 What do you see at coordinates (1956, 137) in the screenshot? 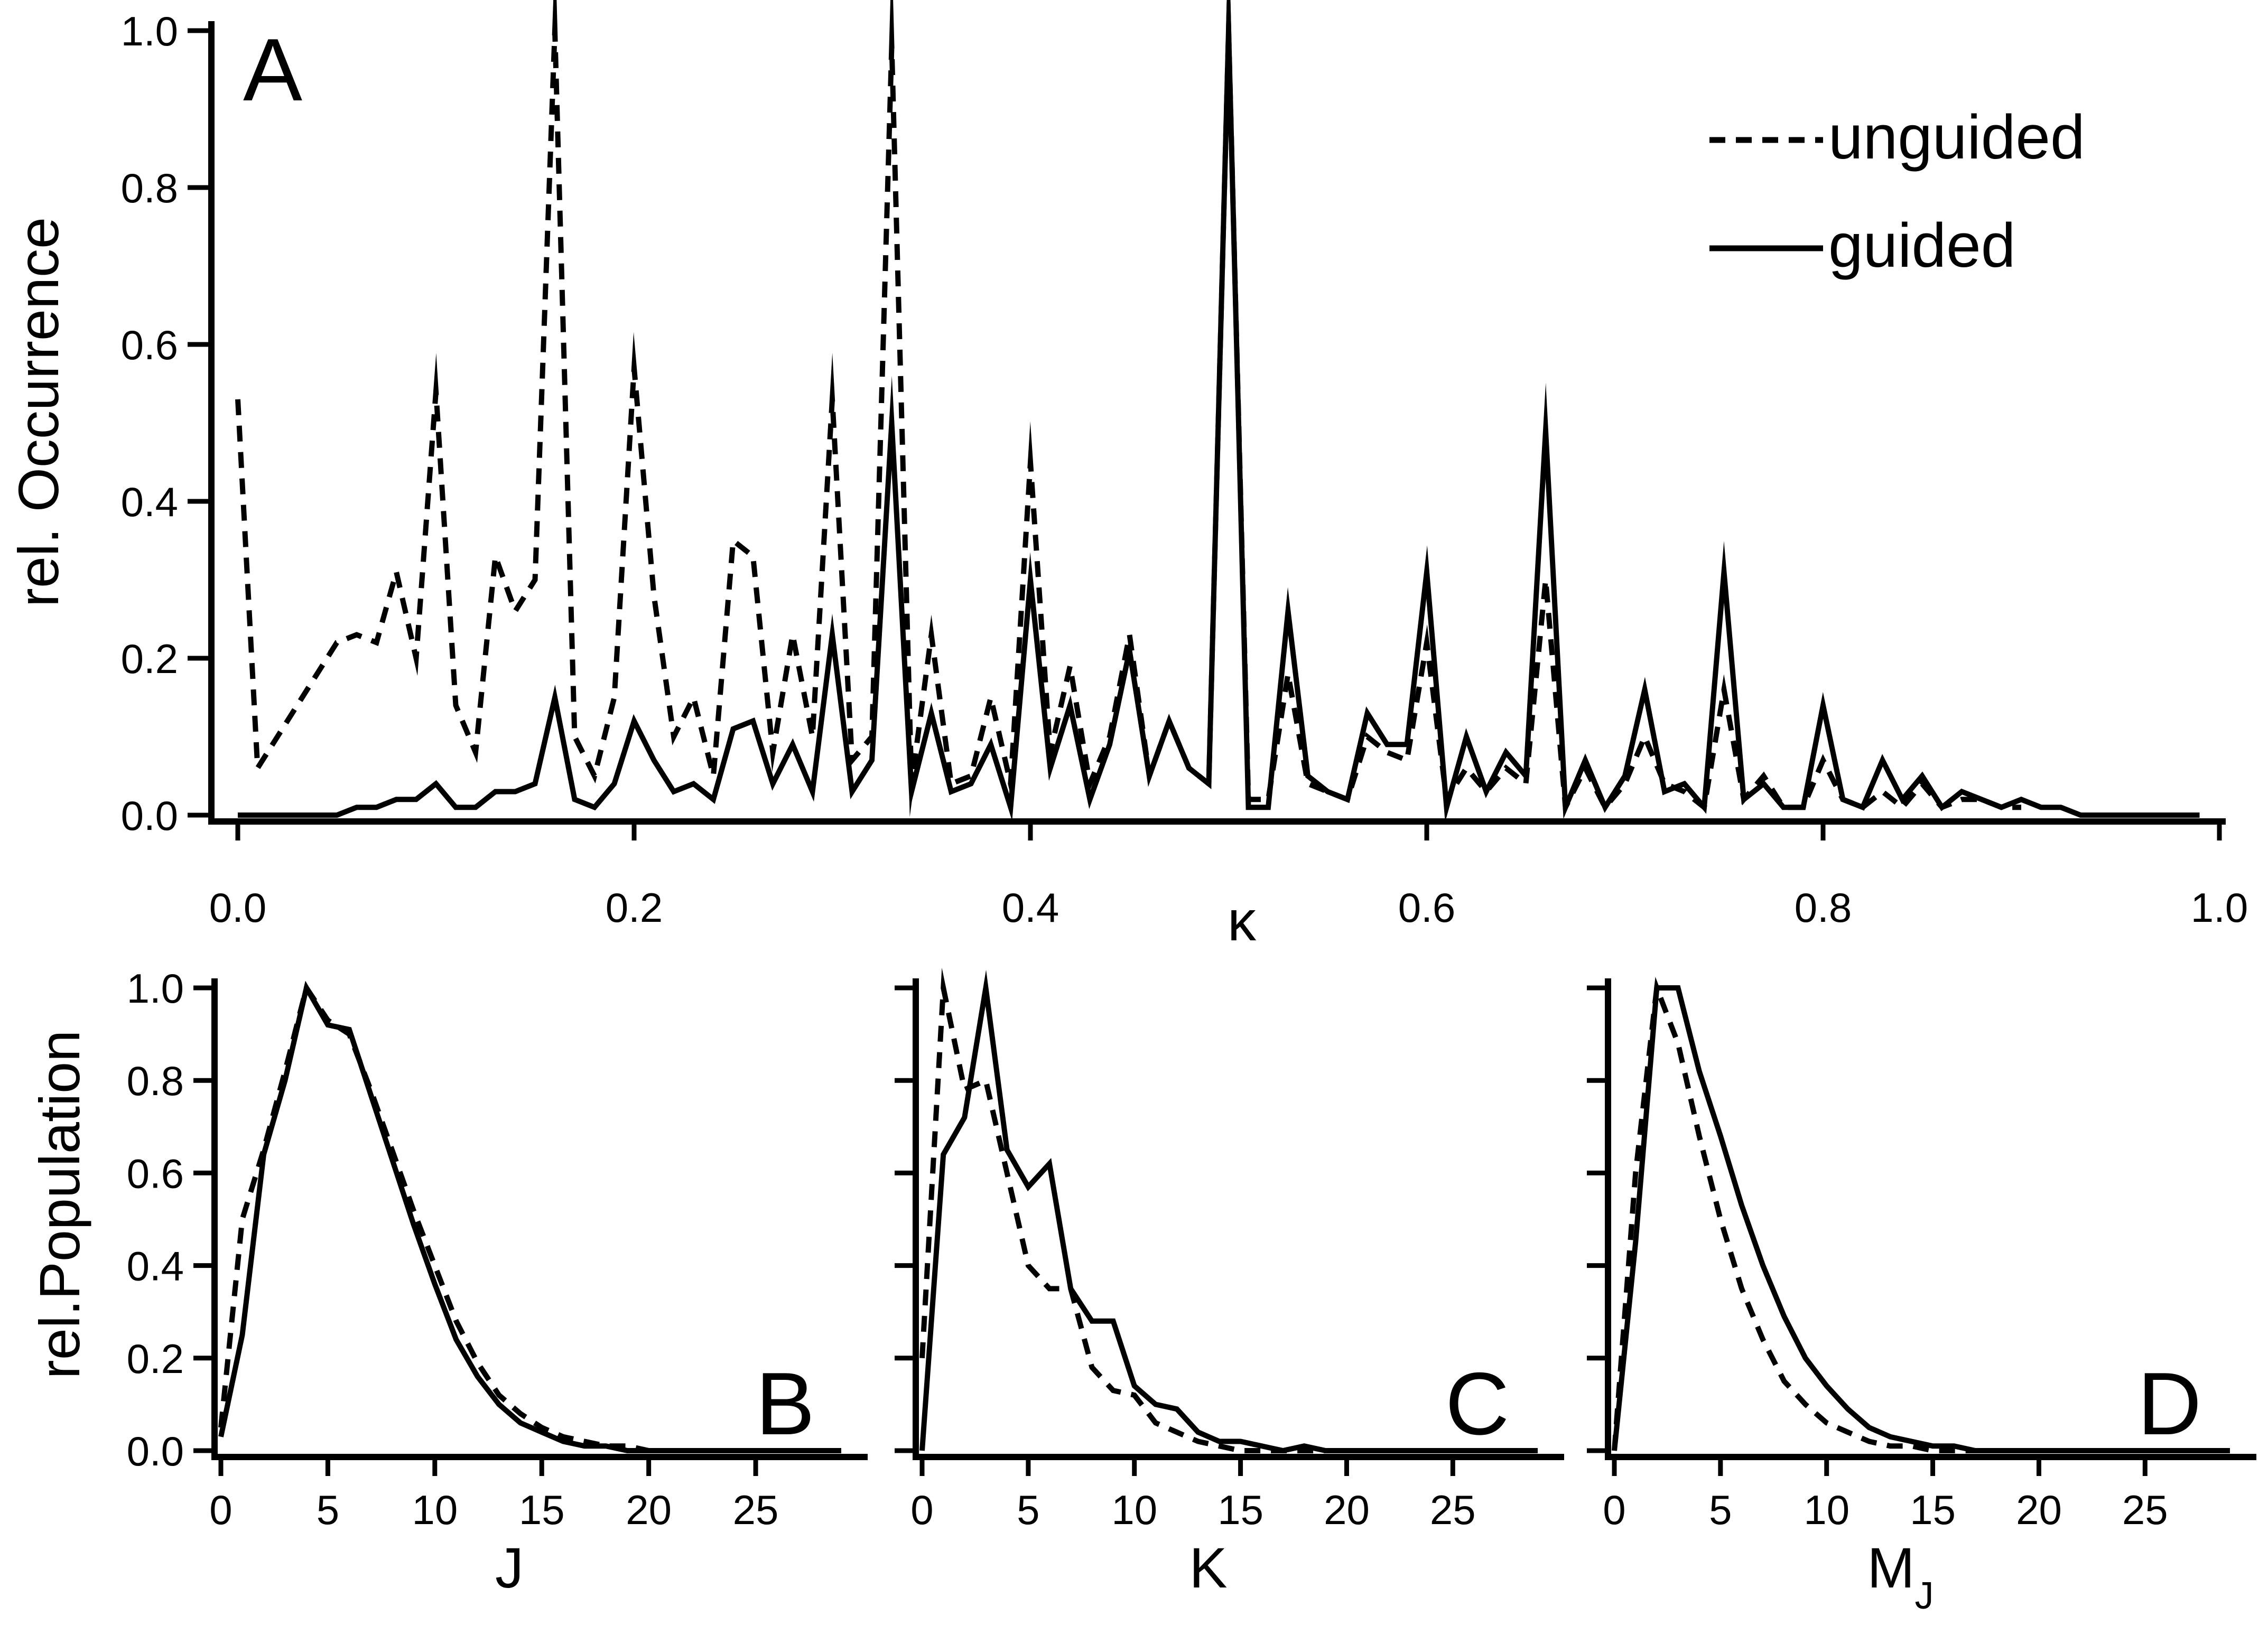
I see `legend-label-unguided: unguided` at bounding box center [1956, 137].